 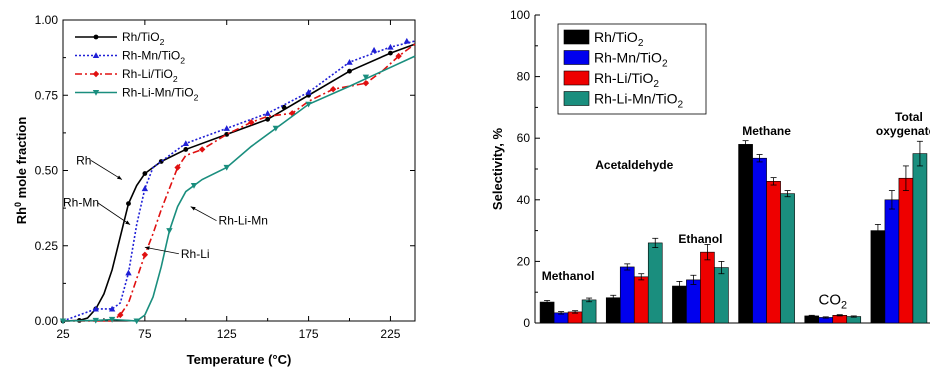 What do you see at coordinates (47, 20) in the screenshot?
I see `y-tick-label: 1.00` at bounding box center [47, 20].